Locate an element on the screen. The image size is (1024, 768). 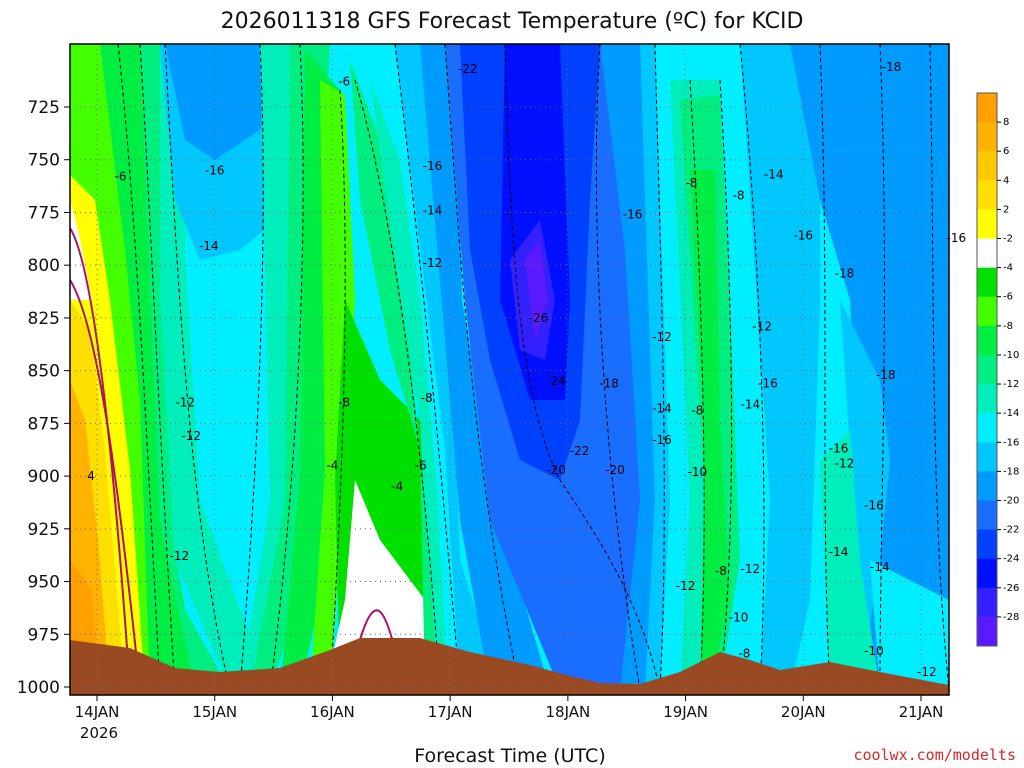
y-axis: 725 750 775 800 825 850 875 900 925 950 975 1000 is located at coordinates (43, 398).